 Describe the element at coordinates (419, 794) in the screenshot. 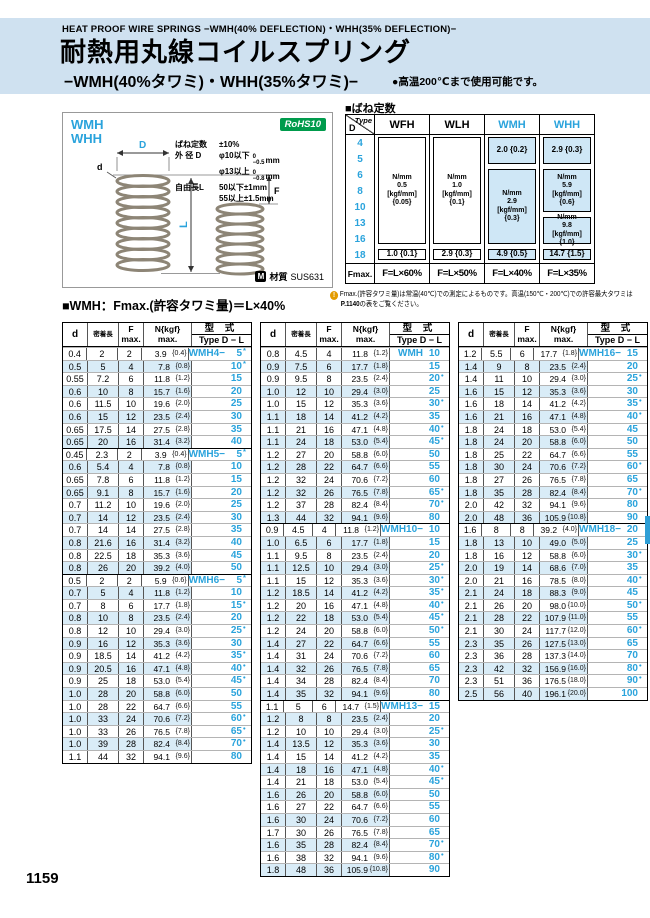

I see `cell-part-number: 50` at that location.